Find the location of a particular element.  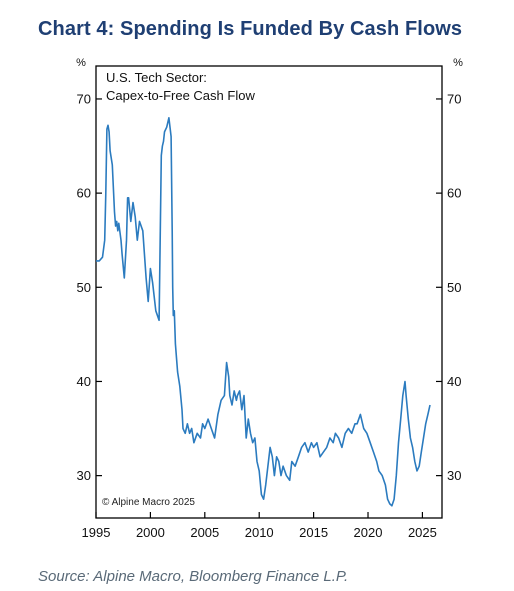

y-tick-label-right: 60 is located at coordinates (454, 193).